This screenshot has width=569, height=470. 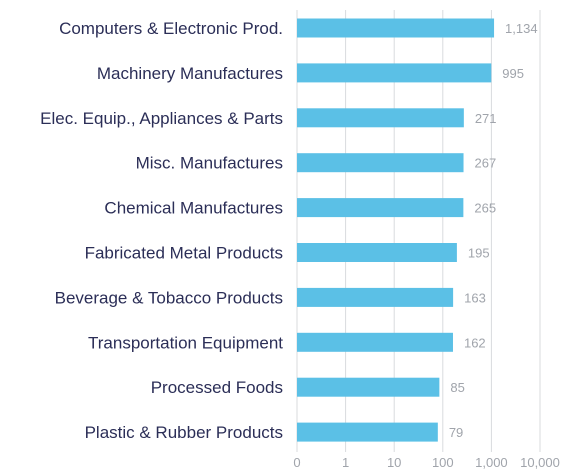 What do you see at coordinates (486, 163) in the screenshot?
I see `data-label: 267` at bounding box center [486, 163].